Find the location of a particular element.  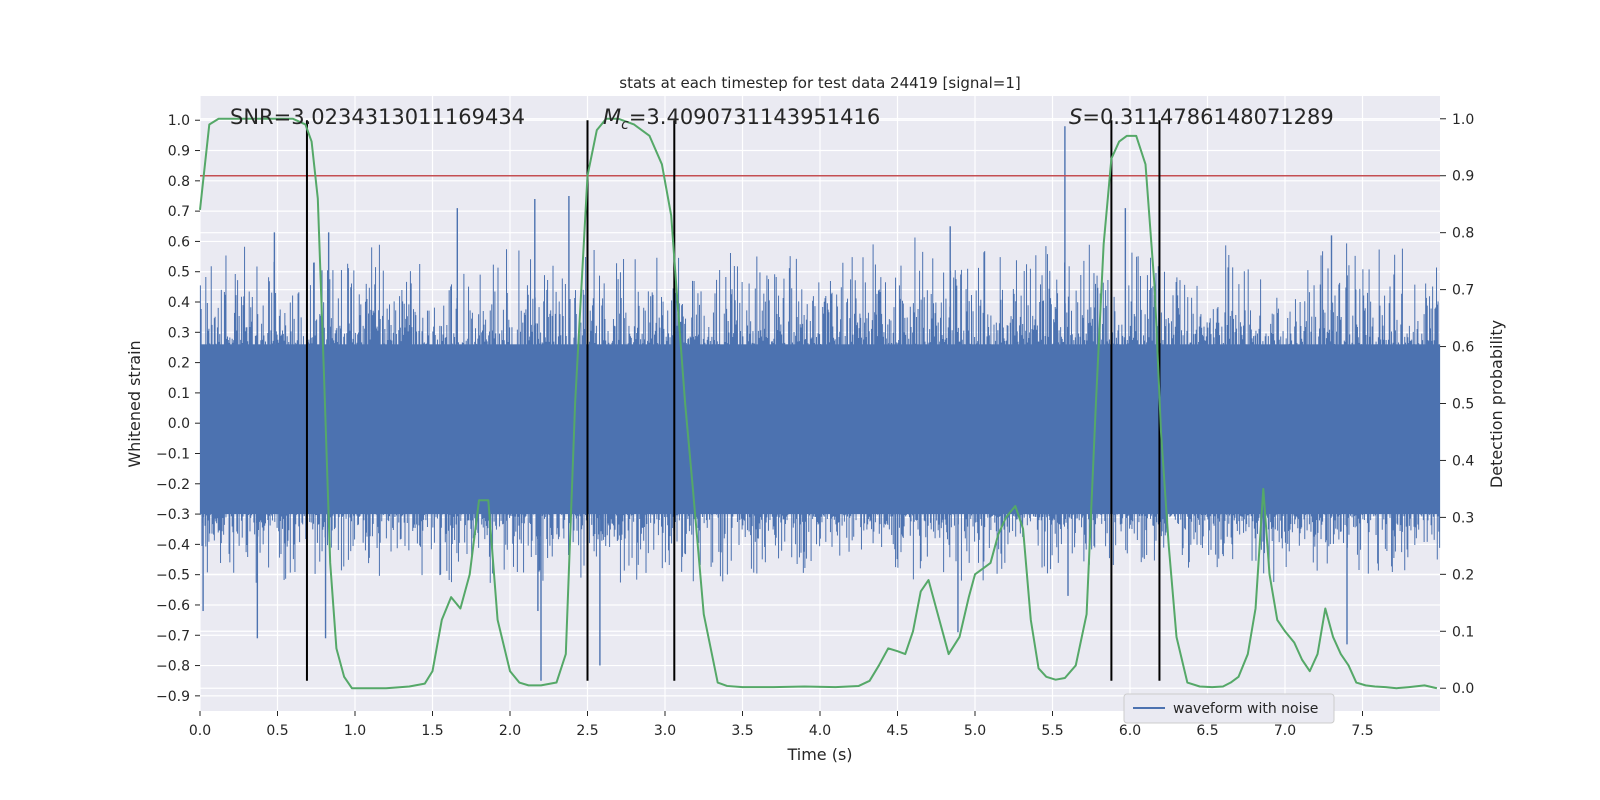

mc-annotation: Mc=3.4090731143951416 is located at coordinates (741, 119).